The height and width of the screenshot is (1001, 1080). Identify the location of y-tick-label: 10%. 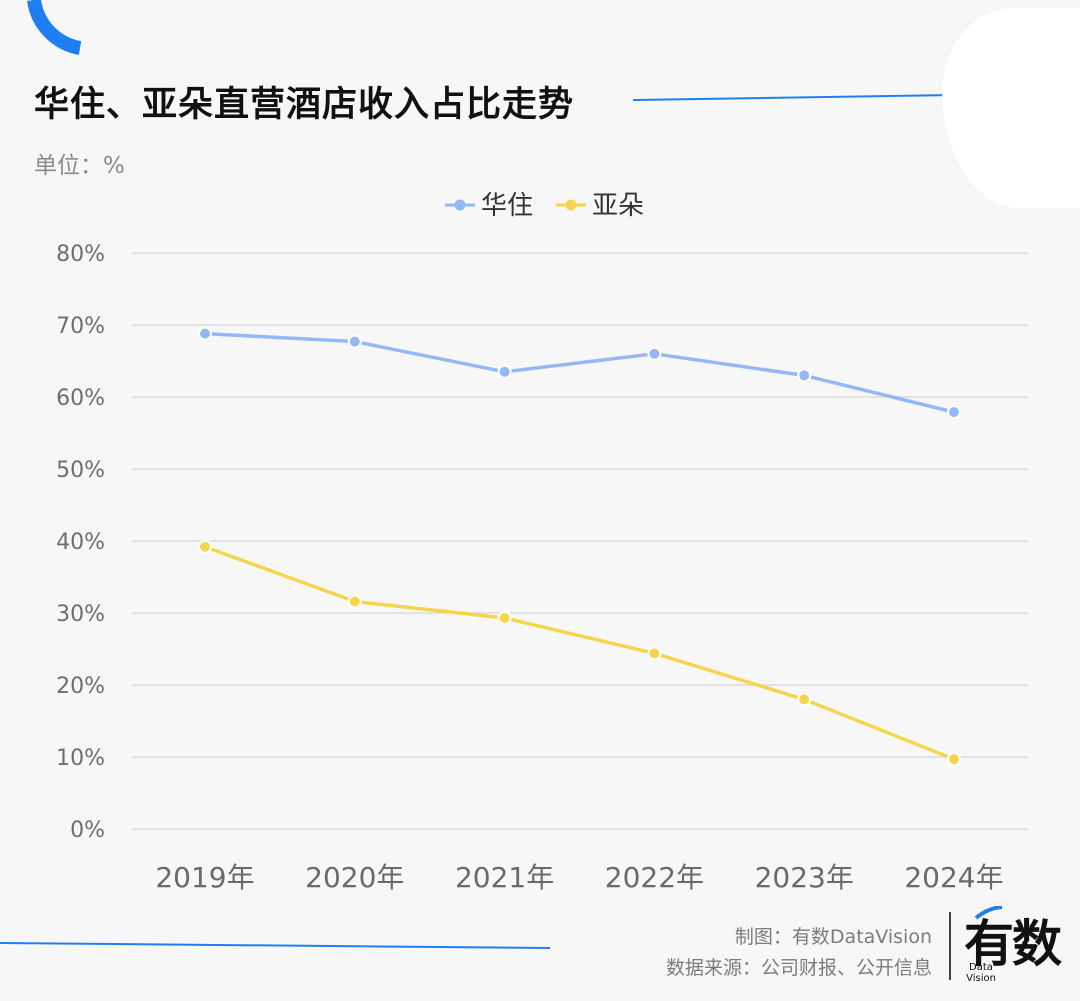
(80, 758).